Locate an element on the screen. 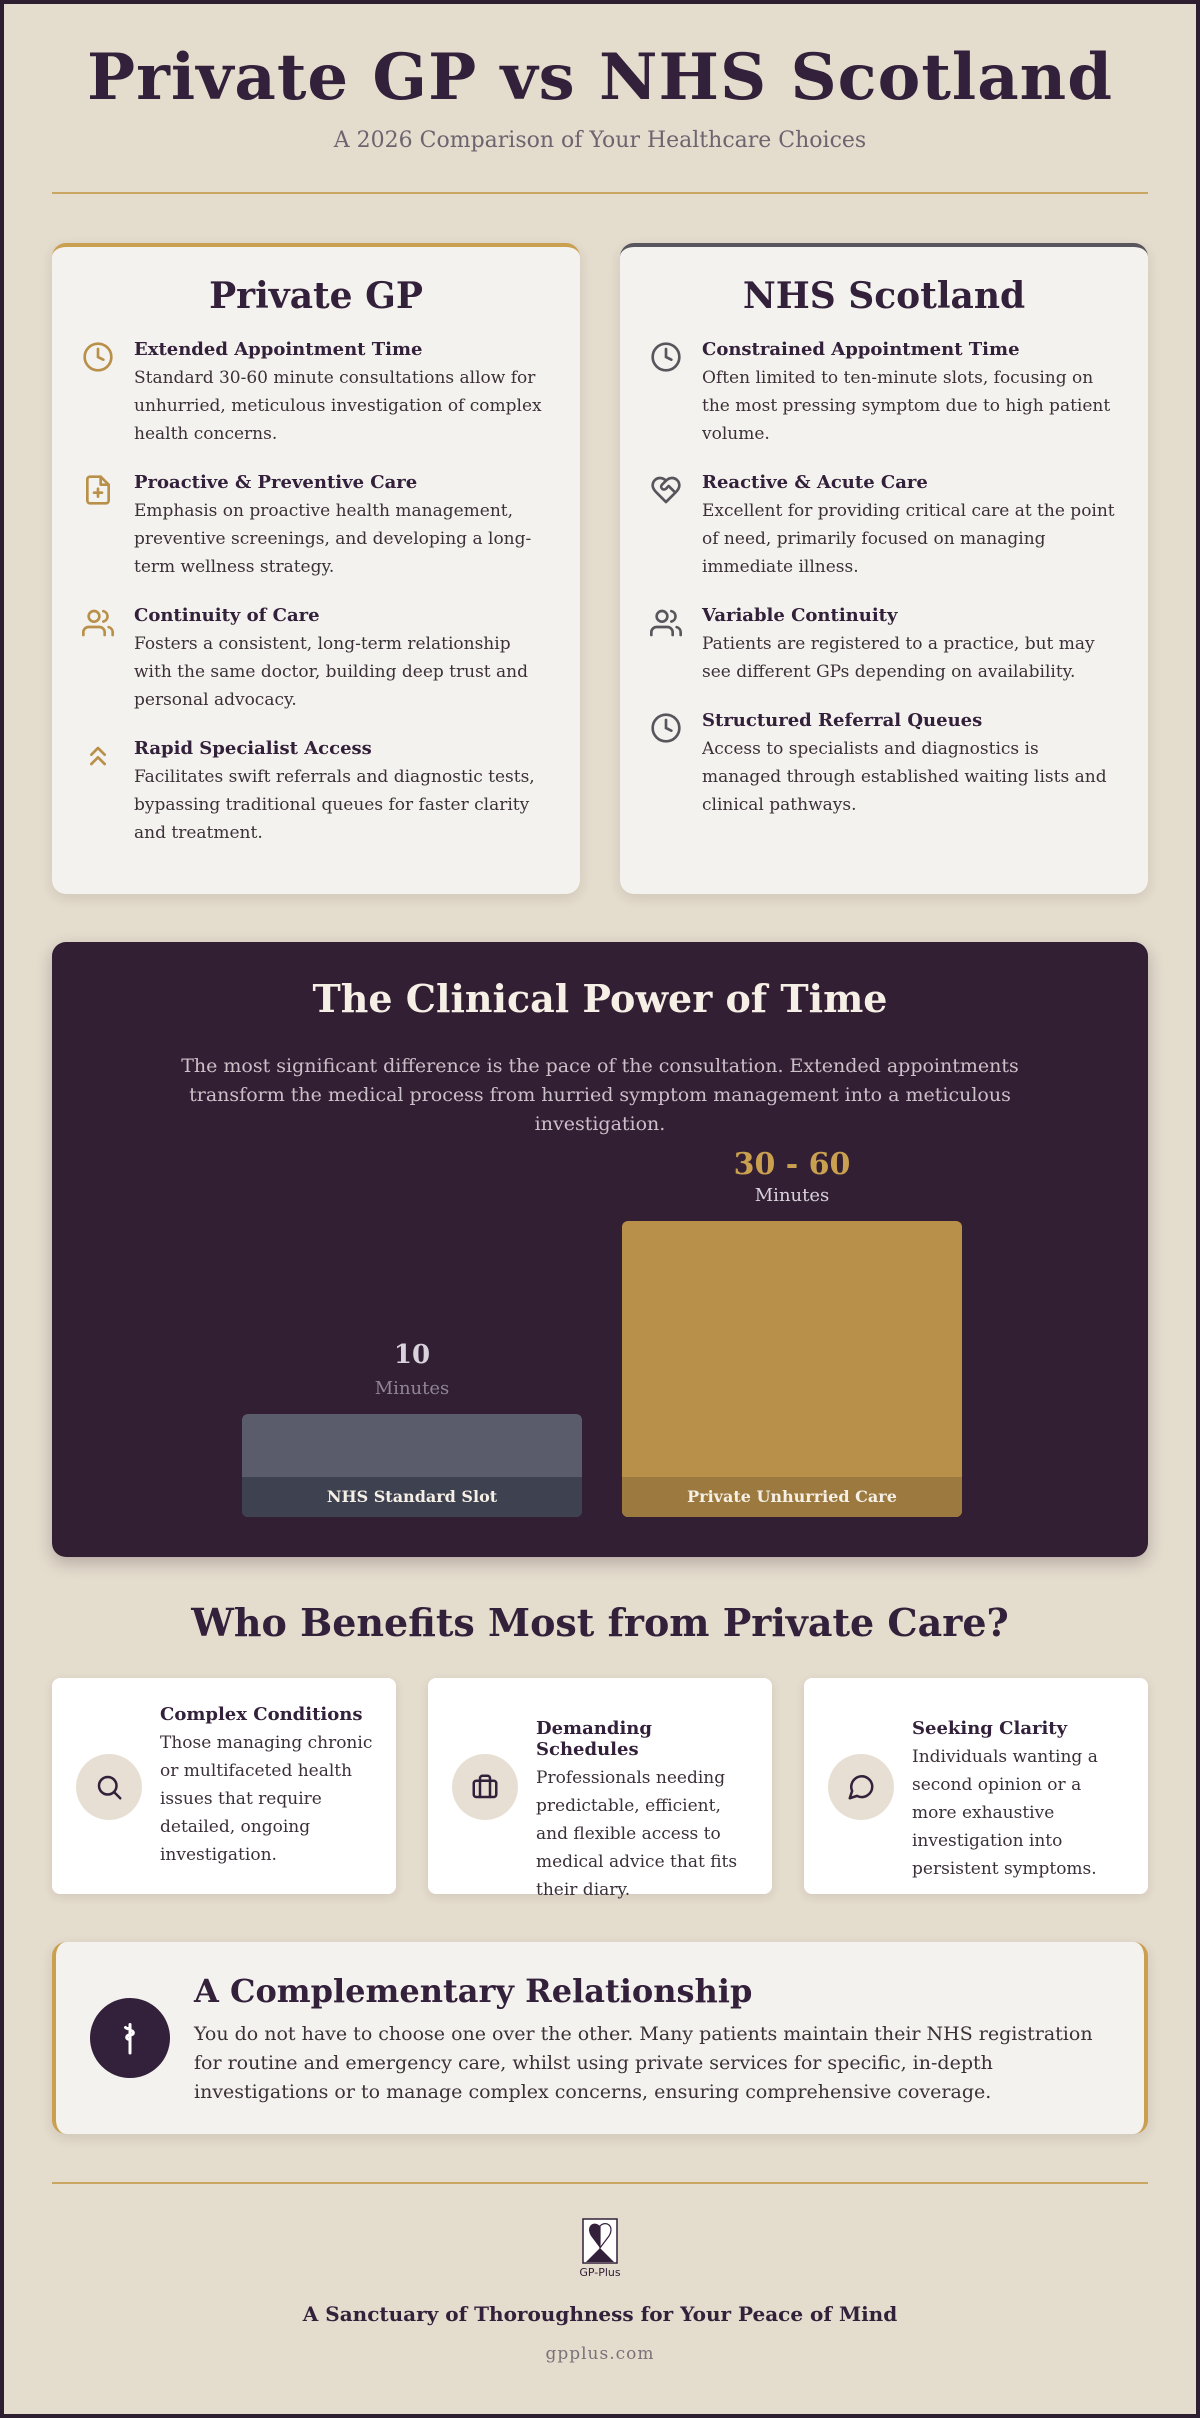 This screenshot has height=2418, width=1200. bar-value-label: 10 is located at coordinates (412, 1355).